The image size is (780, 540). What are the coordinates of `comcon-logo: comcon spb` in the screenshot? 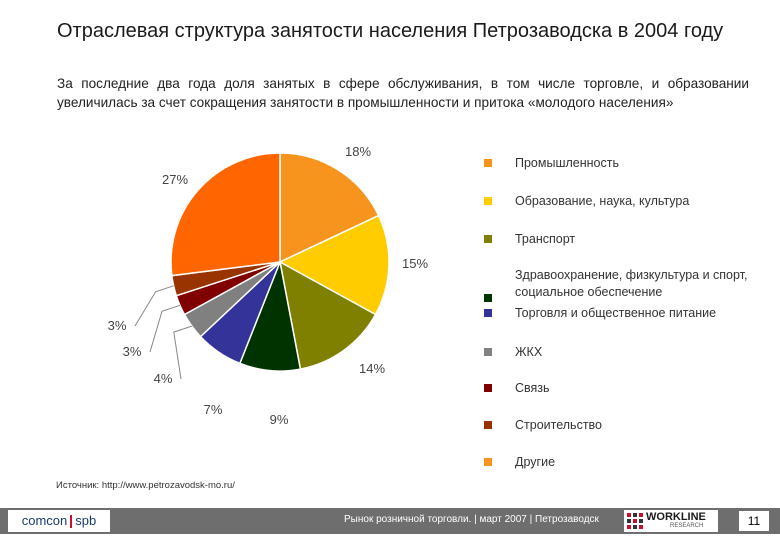 It's located at (59, 521).